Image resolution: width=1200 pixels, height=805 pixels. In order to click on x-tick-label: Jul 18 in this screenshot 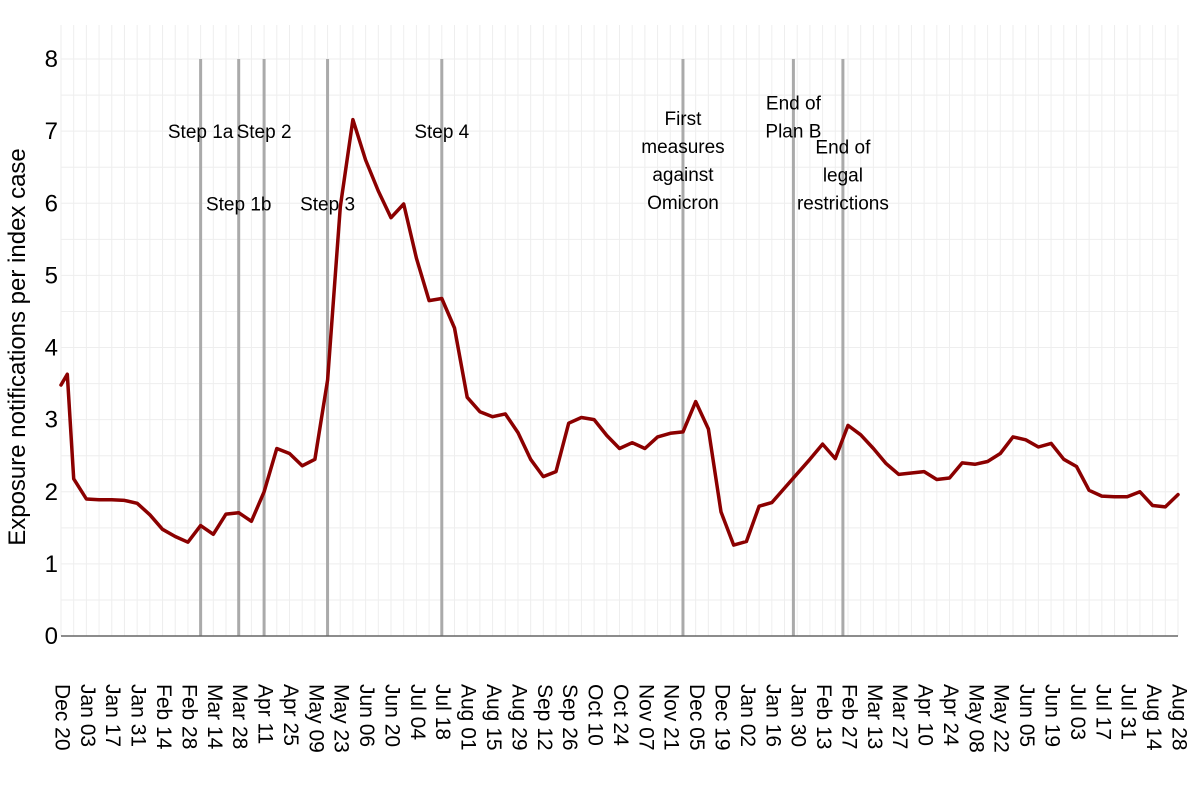, I will do `click(442, 712)`.